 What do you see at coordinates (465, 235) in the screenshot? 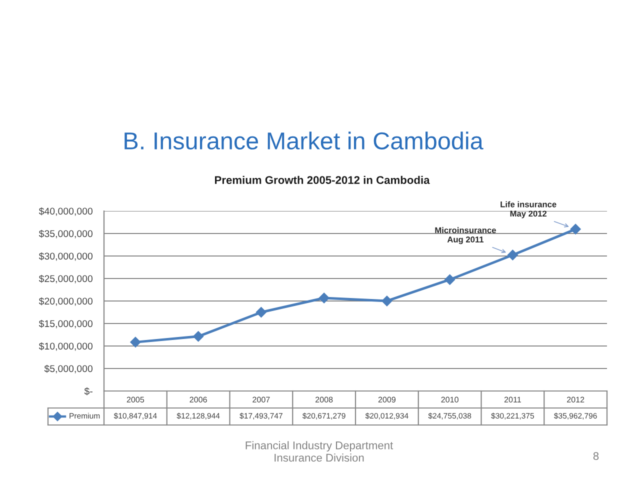
I see `annotation: Microinsurance Aug 2011` at bounding box center [465, 235].